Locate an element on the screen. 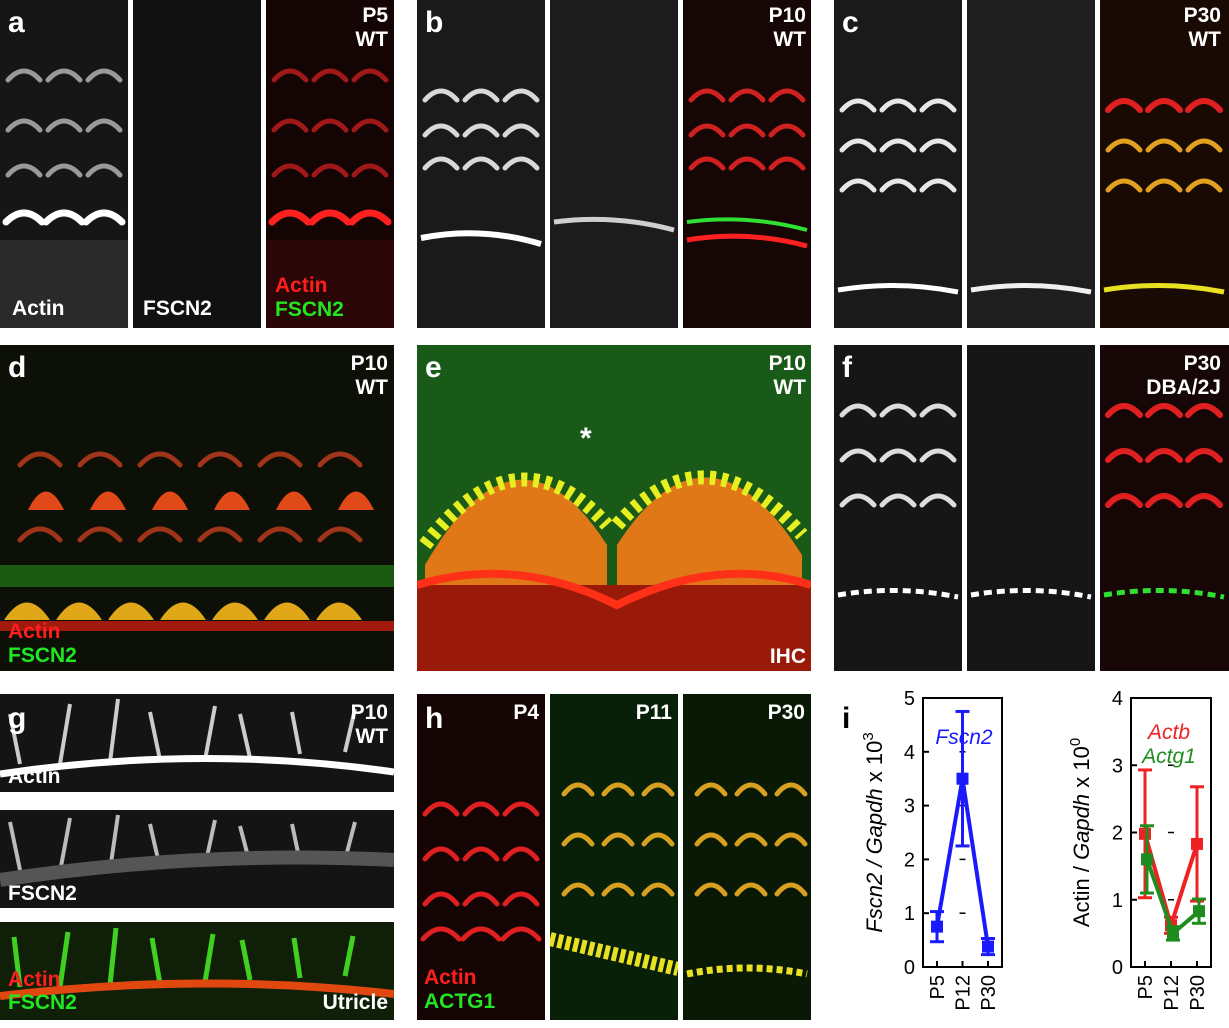  chart-1-ytick-label-2: 2 is located at coordinates (909, 860).